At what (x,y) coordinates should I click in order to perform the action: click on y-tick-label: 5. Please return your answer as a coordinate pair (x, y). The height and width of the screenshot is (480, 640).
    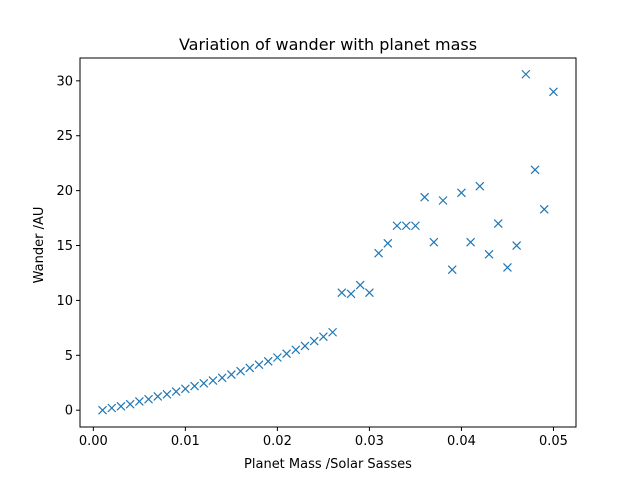
    Looking at the image, I should click on (69, 356).